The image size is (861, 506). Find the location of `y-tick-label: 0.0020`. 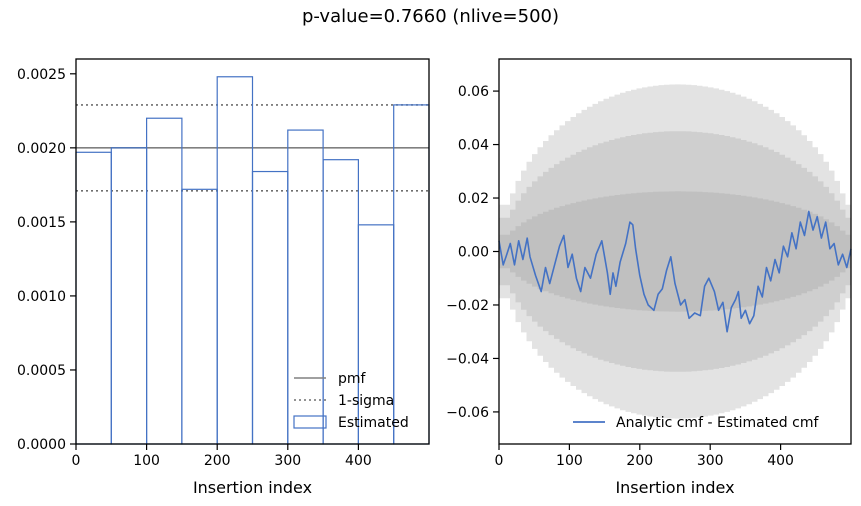

y-tick-label: 0.0020 is located at coordinates (41, 149).